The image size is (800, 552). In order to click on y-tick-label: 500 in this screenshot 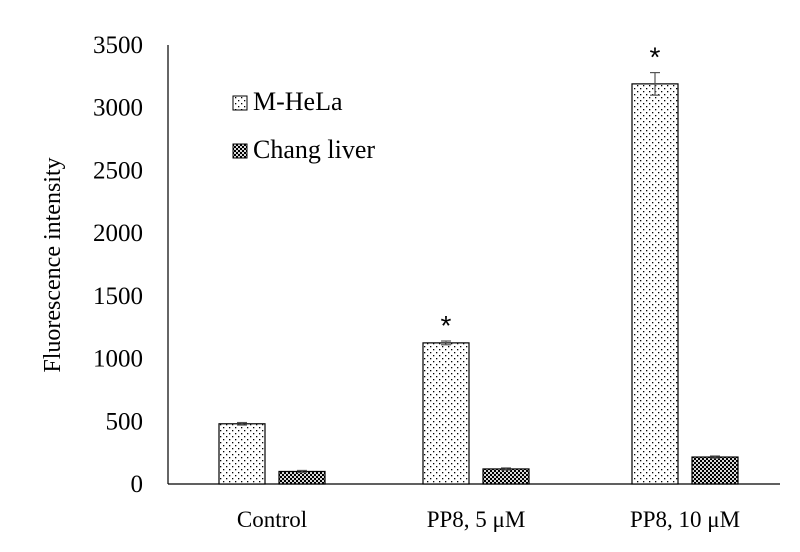, I will do `click(125, 421)`.